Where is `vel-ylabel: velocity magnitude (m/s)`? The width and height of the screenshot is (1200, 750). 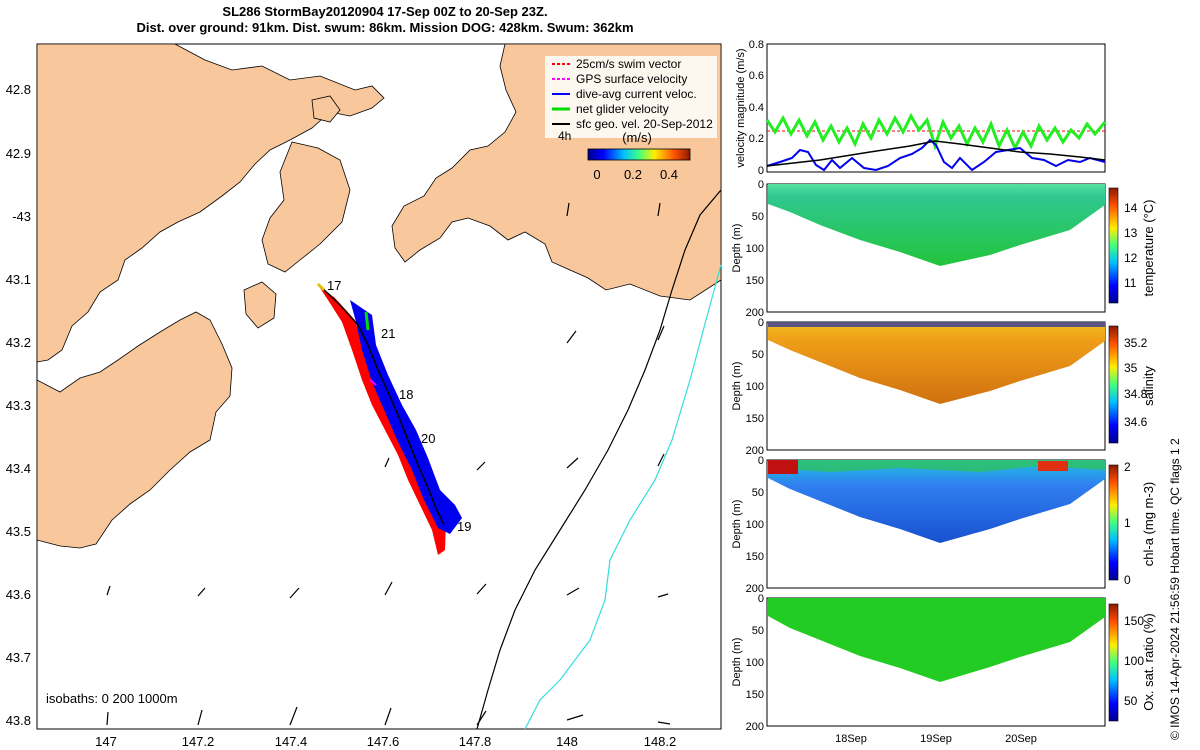
vel-ylabel: velocity magnitude (m/s) is located at coordinates (741, 107).